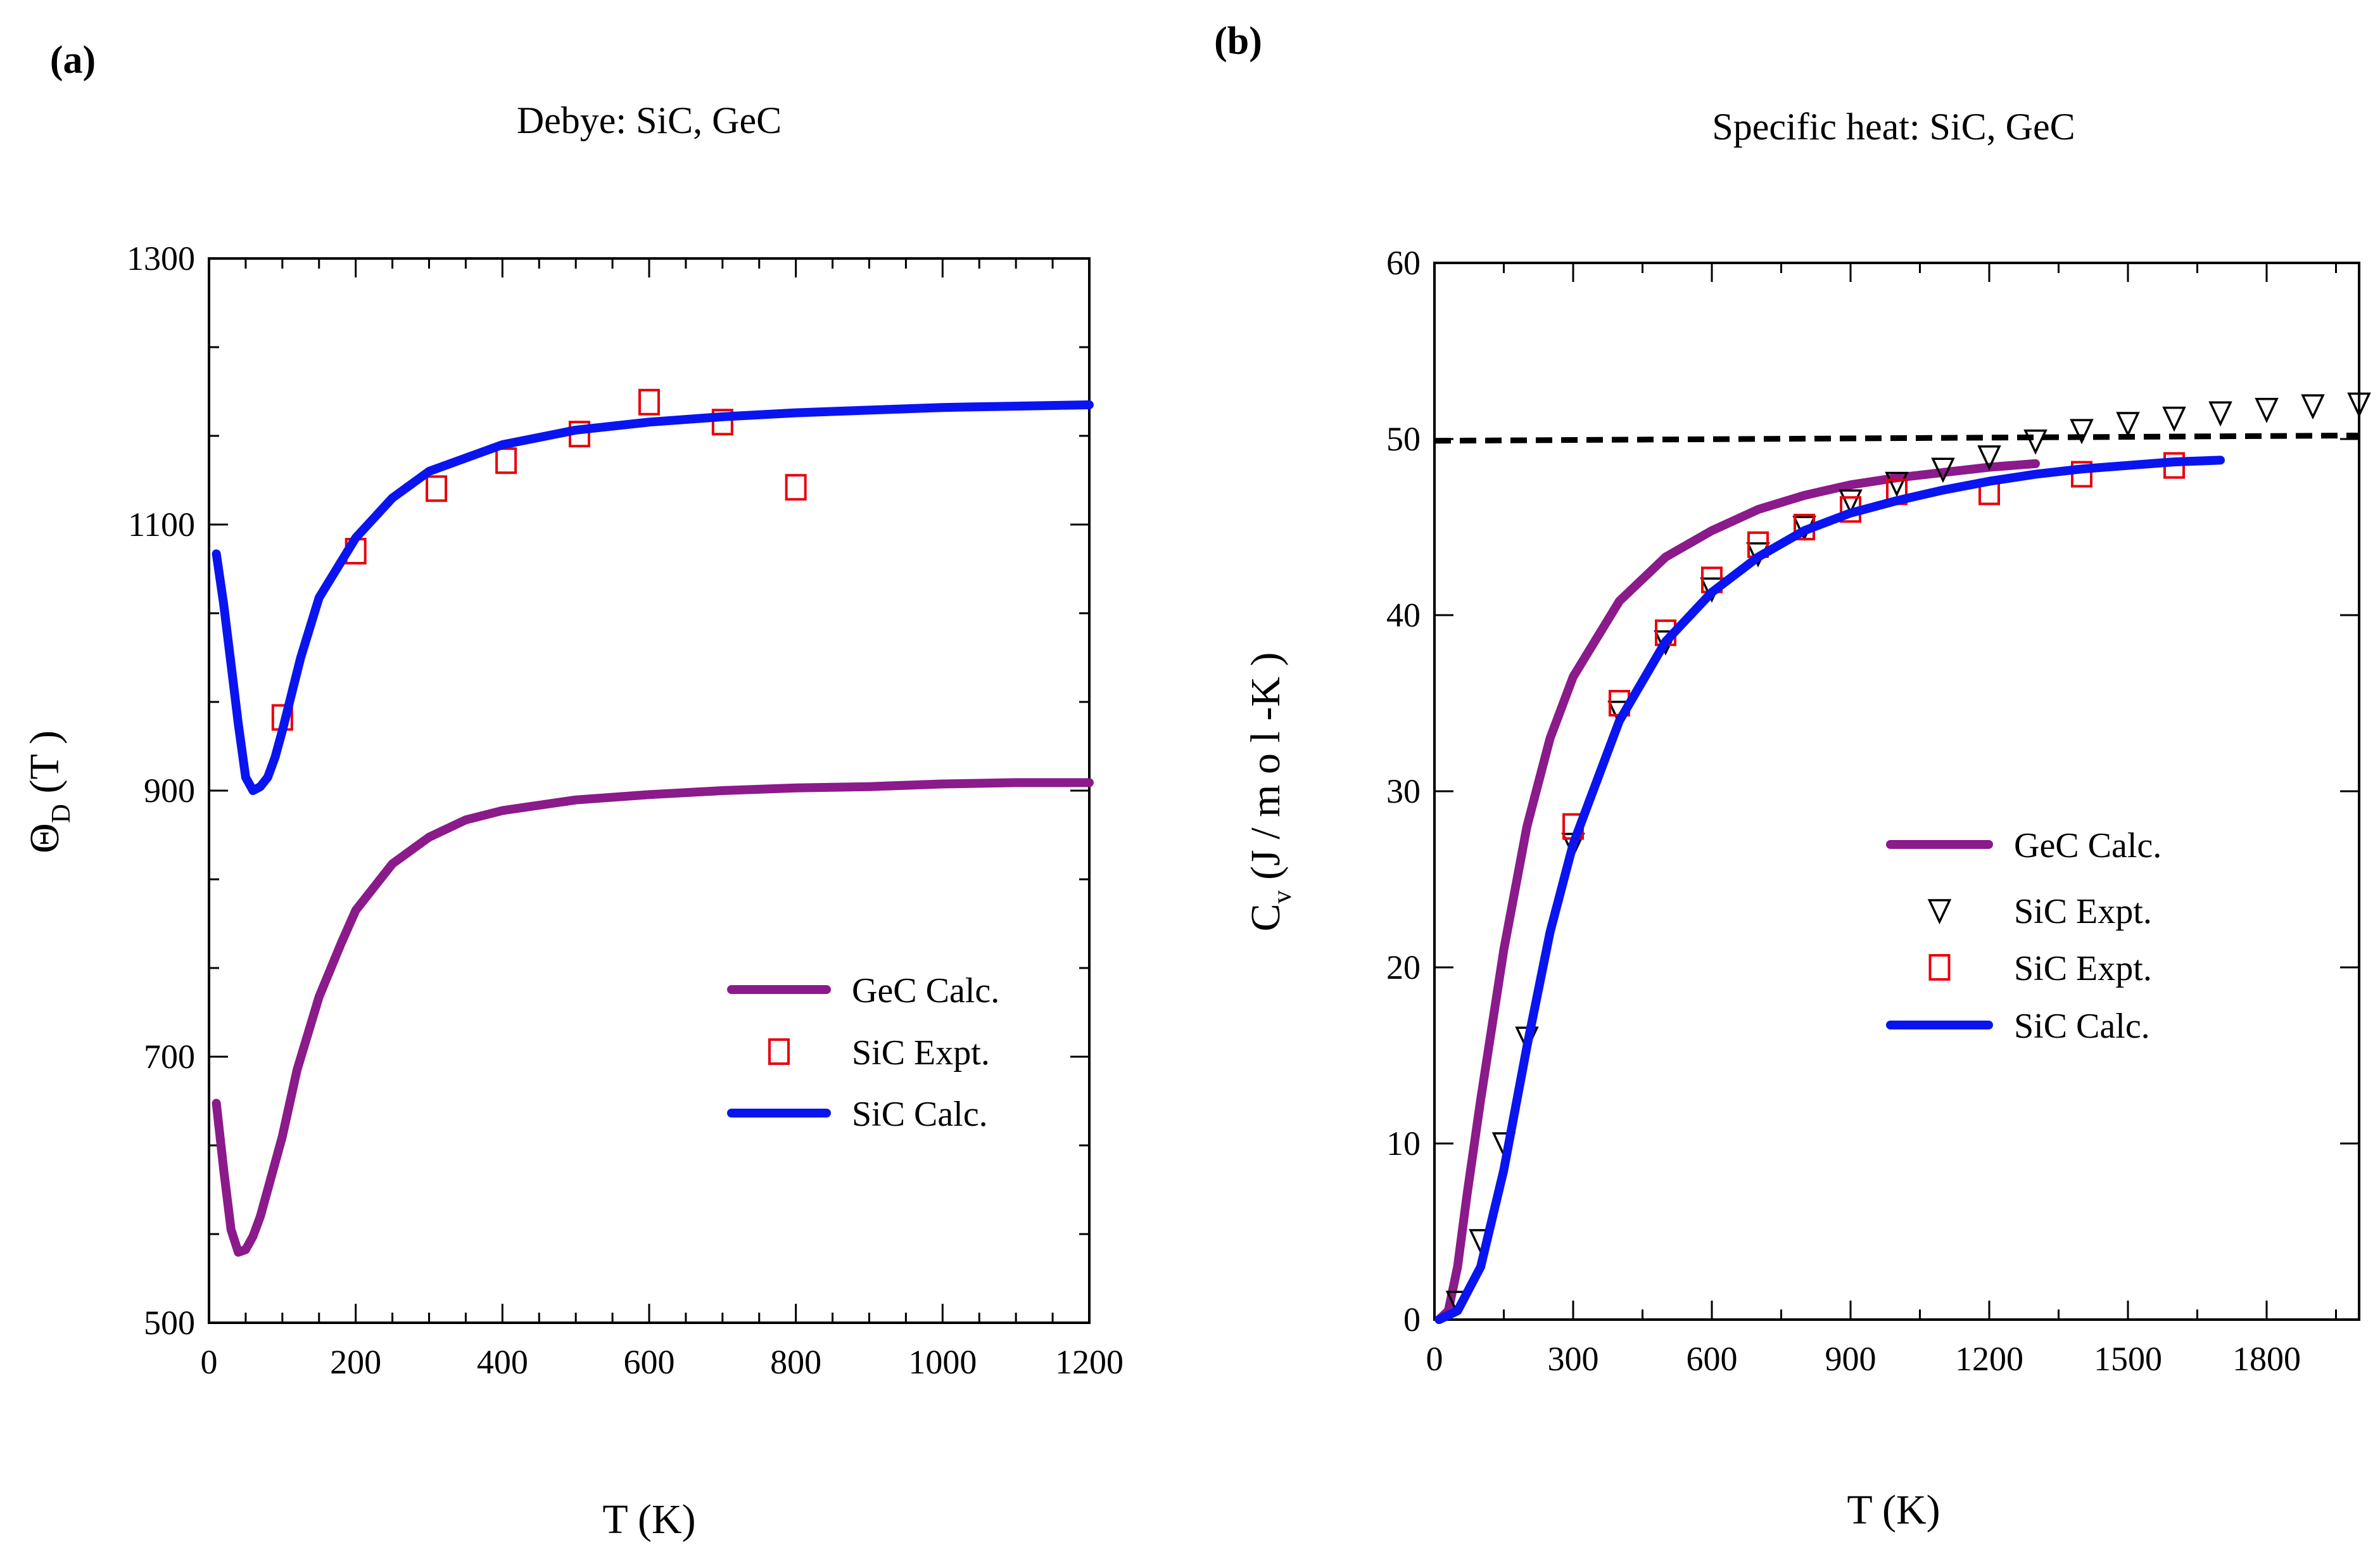  What do you see at coordinates (1893, 127) in the screenshot?
I see `chart-title: Specific heat: SiC, GeC` at bounding box center [1893, 127].